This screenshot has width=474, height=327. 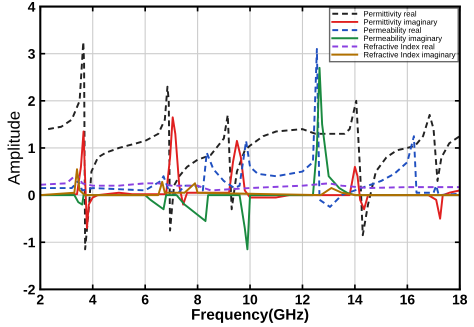 I want to click on x-tick-label: 2, so click(x=40, y=299).